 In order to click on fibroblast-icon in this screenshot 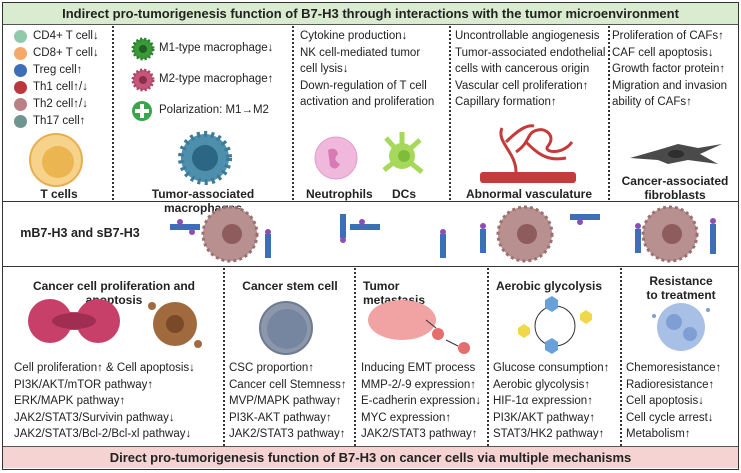, I will do `click(676, 154)`.